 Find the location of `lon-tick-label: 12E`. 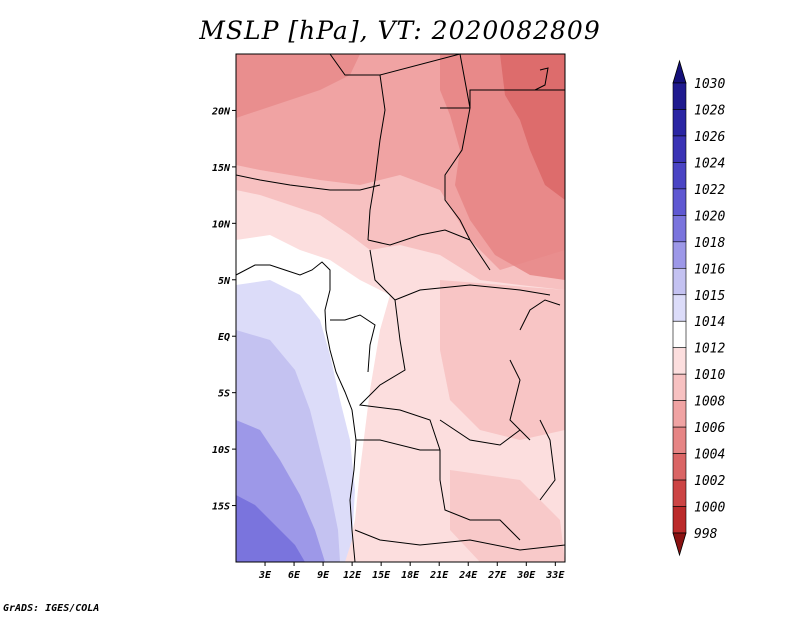

lon-tick-label: 12E is located at coordinates (352, 575).